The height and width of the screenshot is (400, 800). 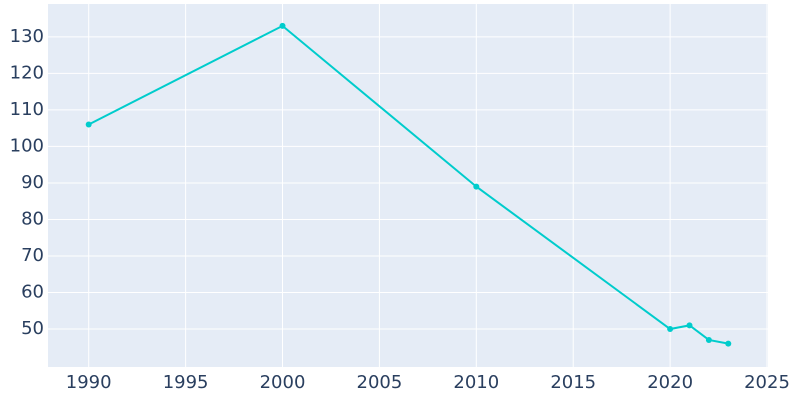 I want to click on y-tick-label: 120, so click(x=27, y=72).